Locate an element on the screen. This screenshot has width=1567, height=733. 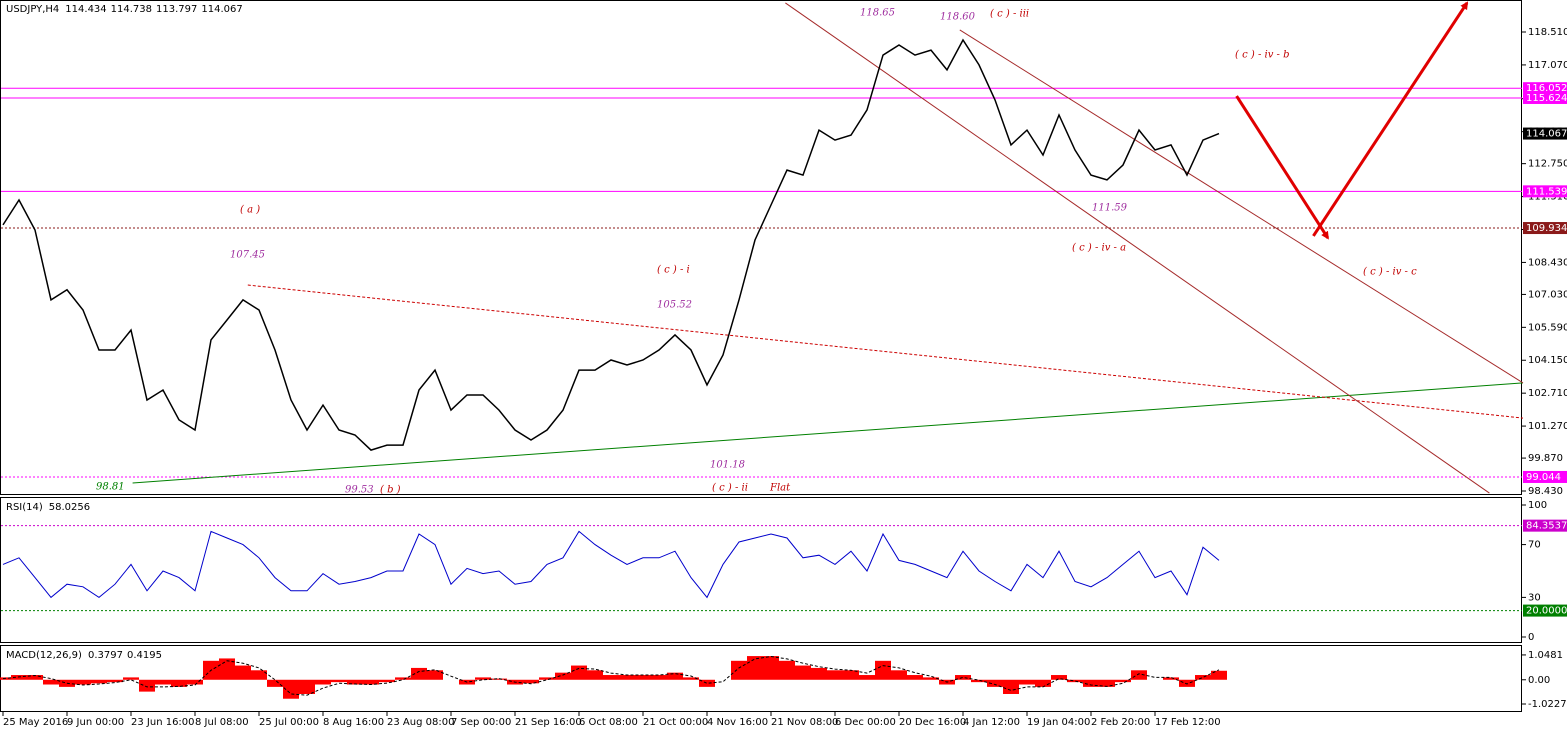
x-tick-label: 8 Jul 08:00 is located at coordinates (222, 722).